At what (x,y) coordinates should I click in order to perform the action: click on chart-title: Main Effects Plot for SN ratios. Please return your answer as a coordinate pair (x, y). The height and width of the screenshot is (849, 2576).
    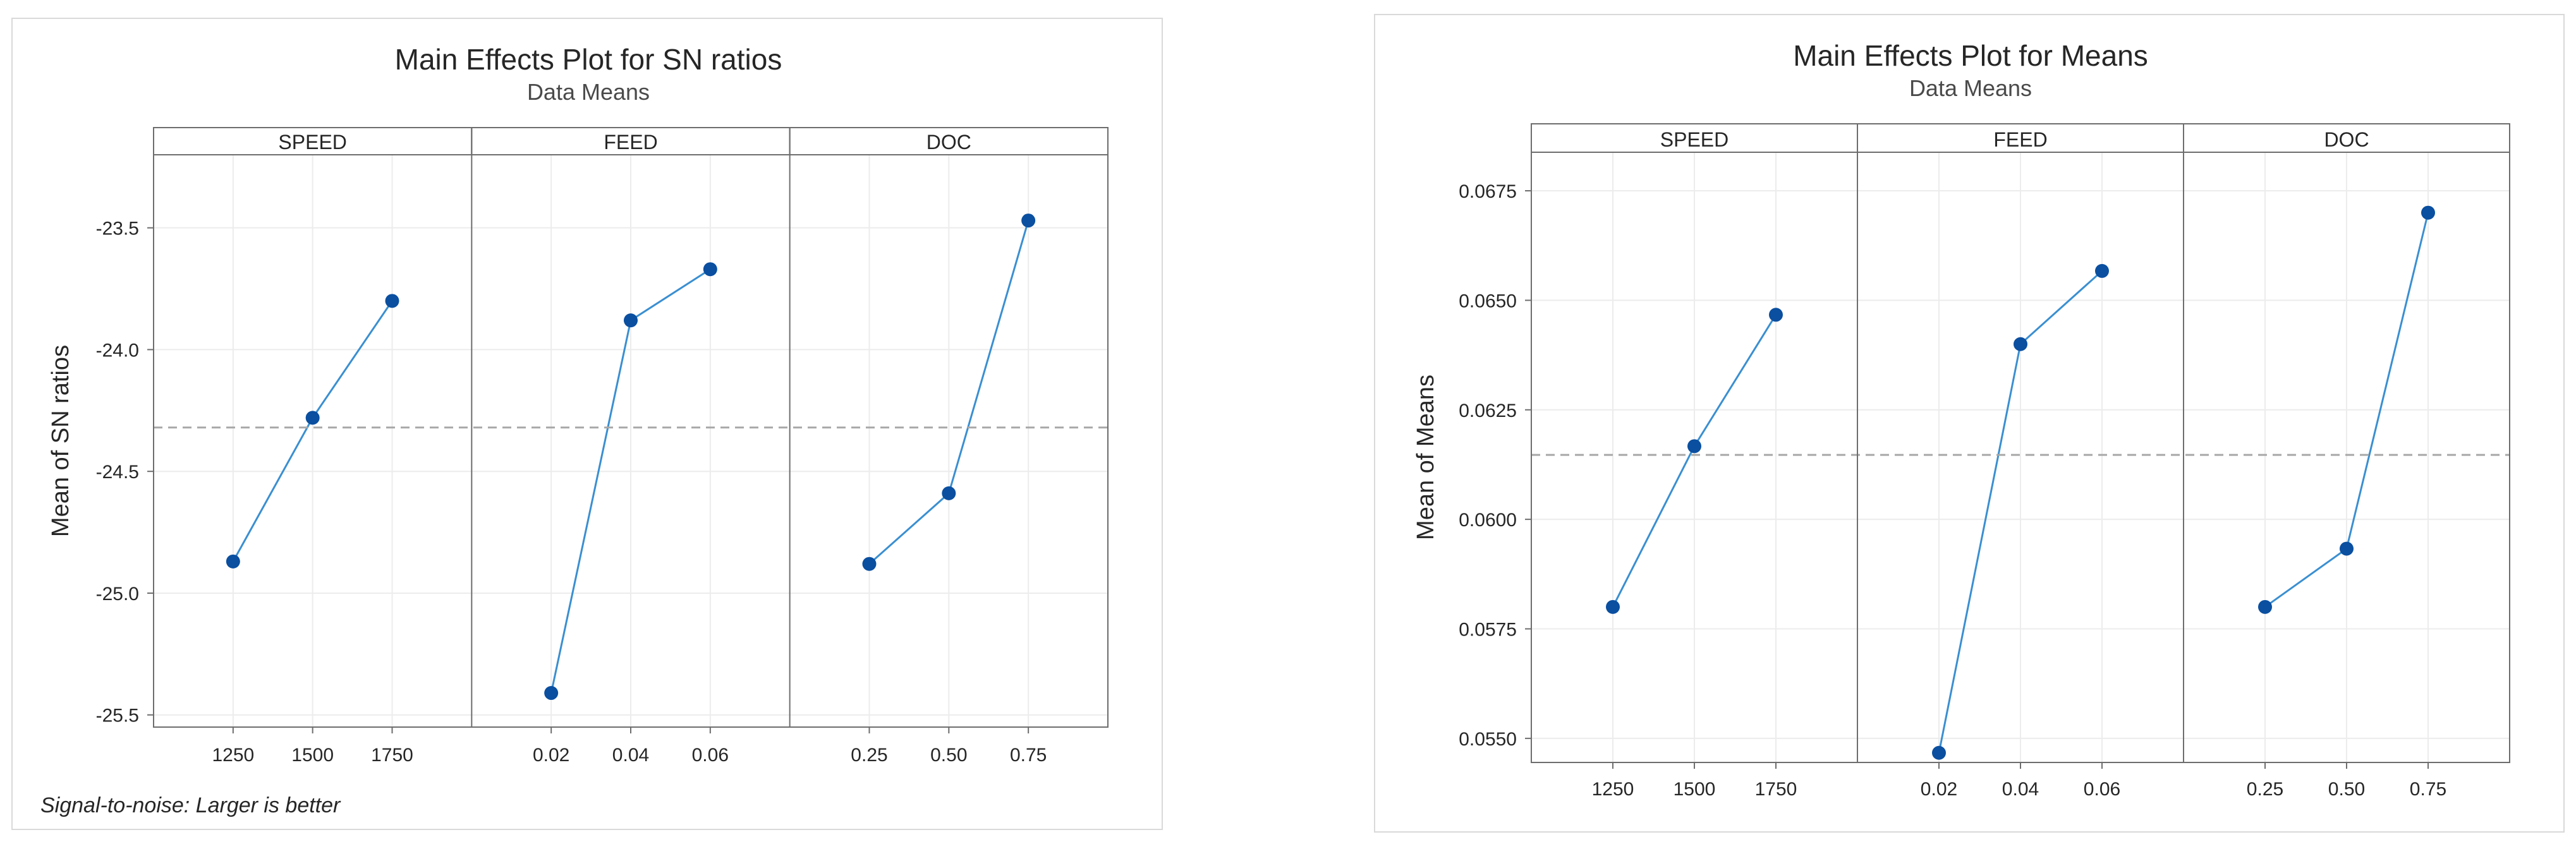
    Looking at the image, I should click on (588, 60).